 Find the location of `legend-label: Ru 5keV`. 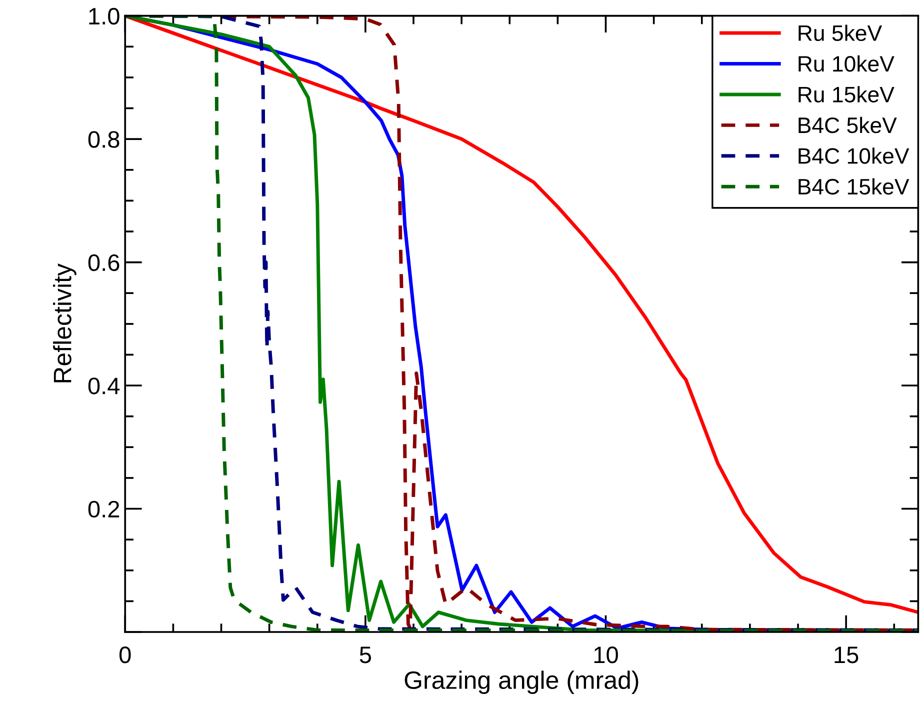

legend-label: Ru 5keV is located at coordinates (840, 33).